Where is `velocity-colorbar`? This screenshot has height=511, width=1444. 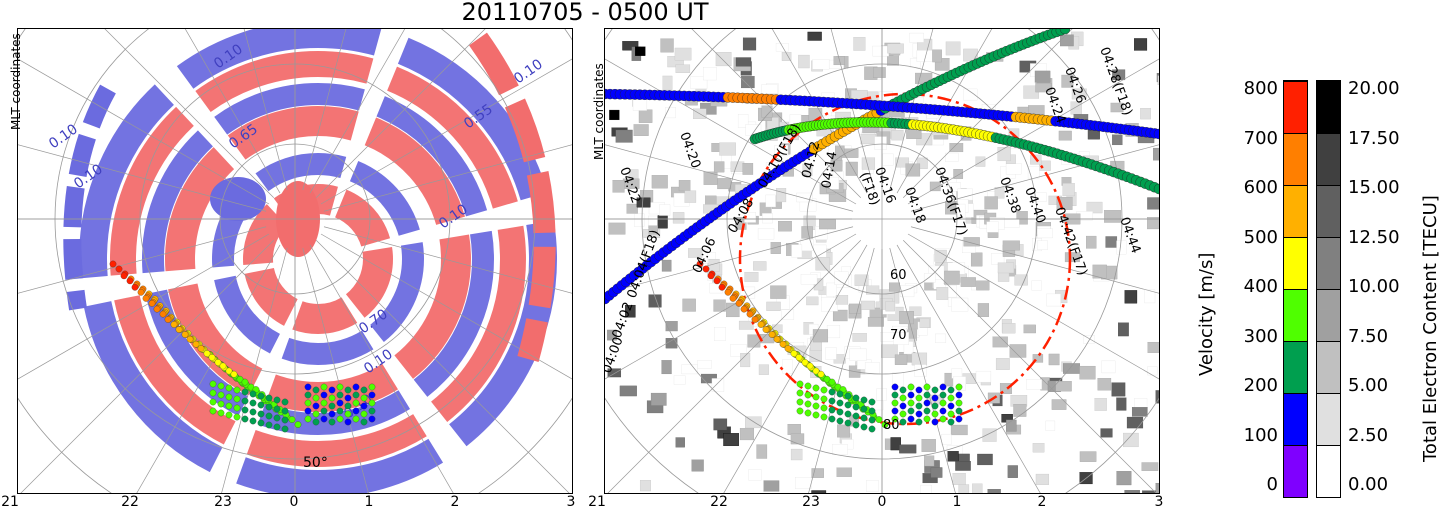 velocity-colorbar is located at coordinates (1295, 289).